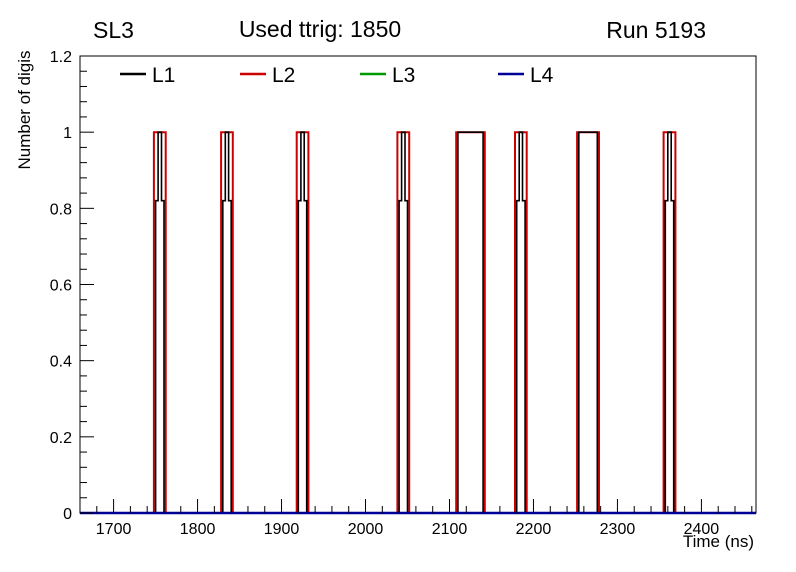  What do you see at coordinates (61, 438) in the screenshot?
I see `y-tick-label: 0.2` at bounding box center [61, 438].